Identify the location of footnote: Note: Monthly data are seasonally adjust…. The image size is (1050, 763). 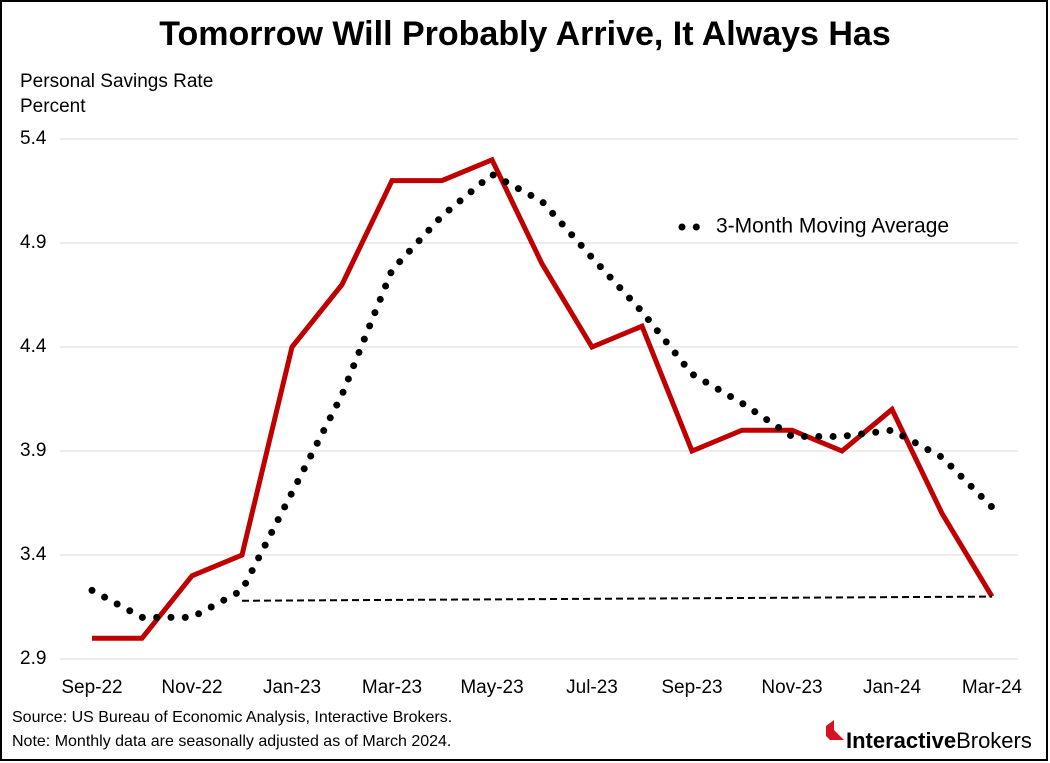
(231, 741).